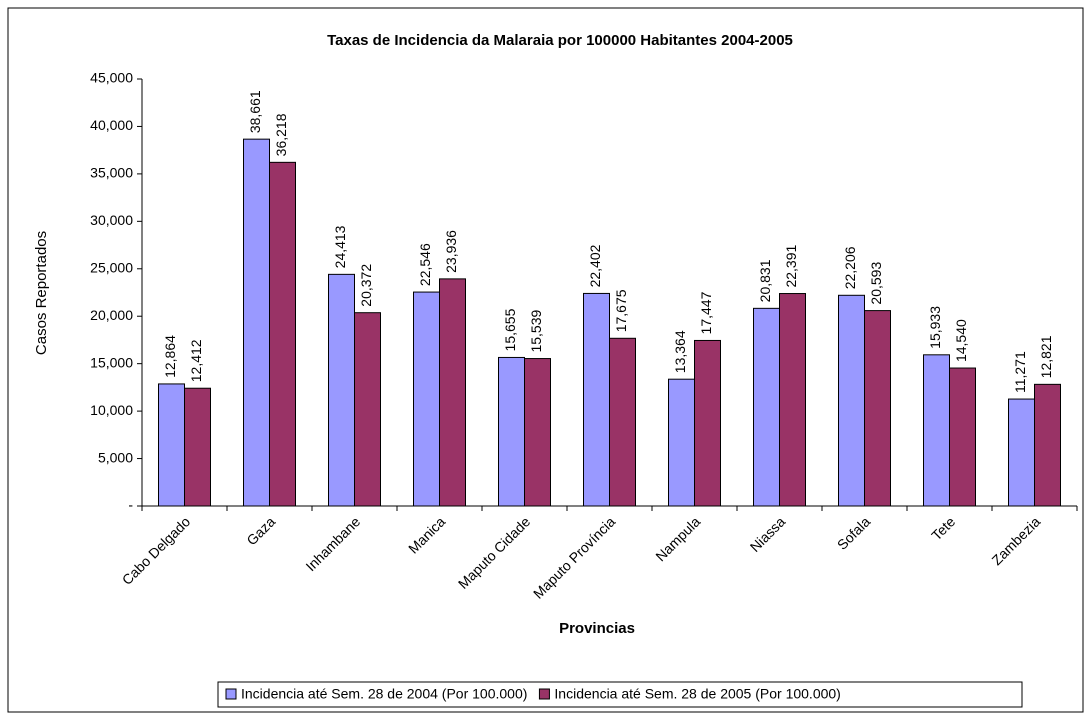 The width and height of the screenshot is (1091, 721). What do you see at coordinates (196, 360) in the screenshot?
I see `value-label: 12,412` at bounding box center [196, 360].